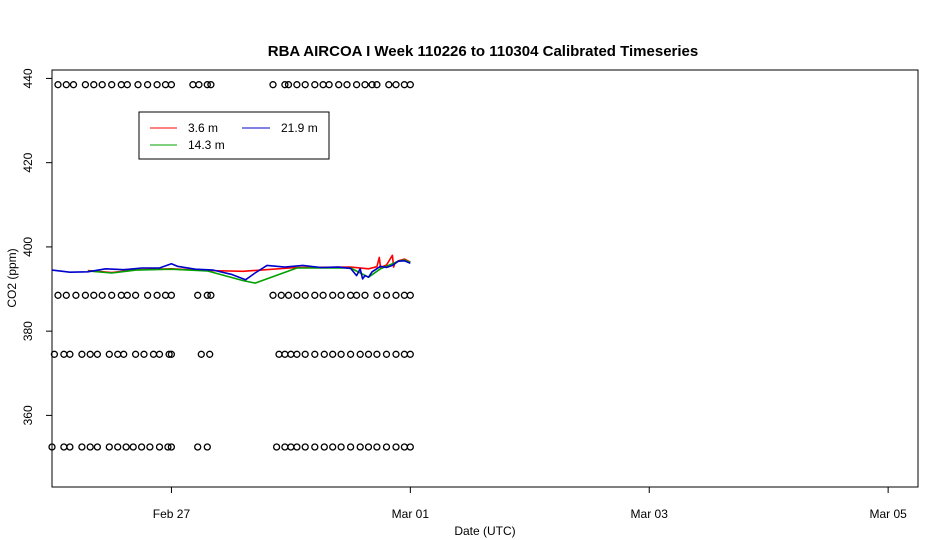 Image resolution: width=936 pixels, height=540 pixels. Describe the element at coordinates (231, 270) in the screenshot. I see `series-line-21-9-m` at that location.